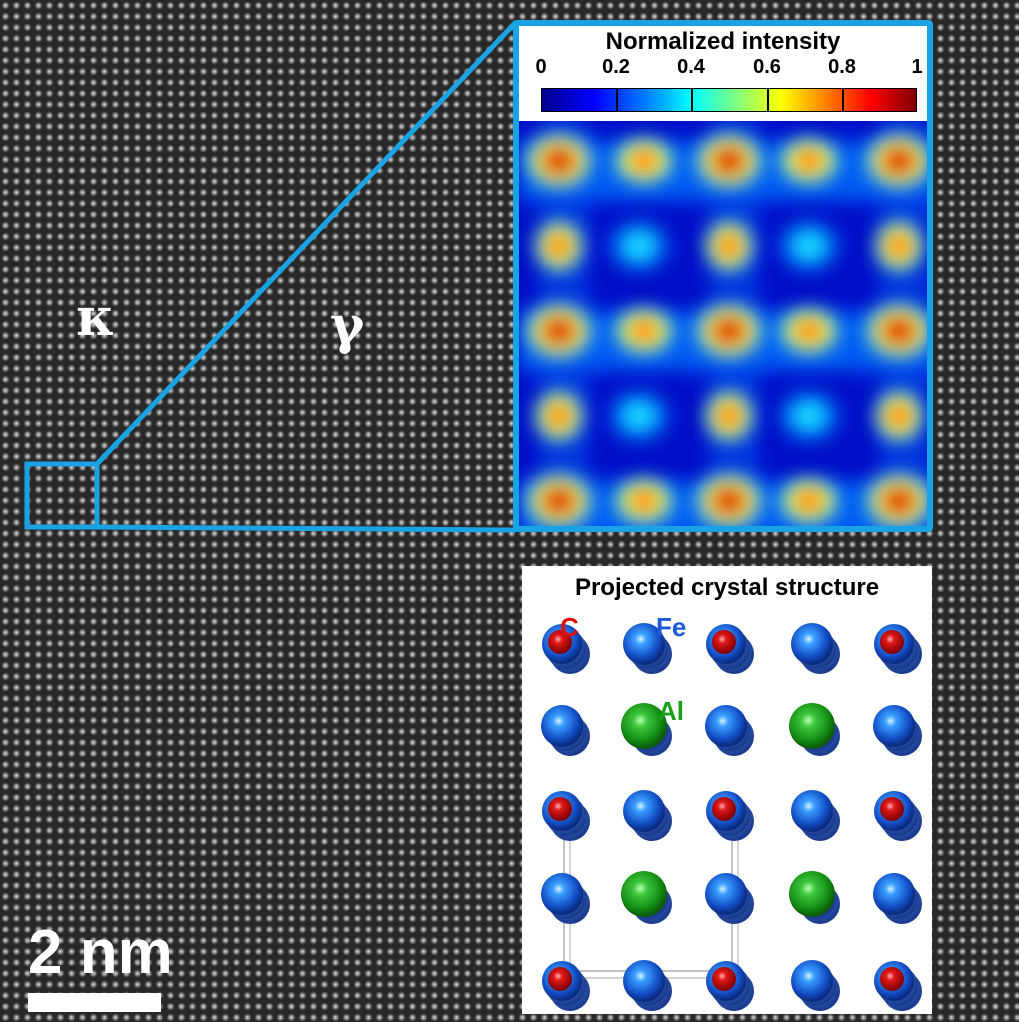 The image size is (1019, 1022). I want to click on kappa-phase-label: κ, so click(95, 317).